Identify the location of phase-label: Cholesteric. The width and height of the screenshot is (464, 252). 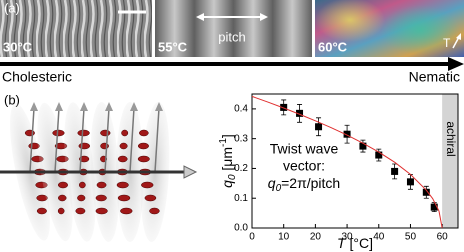
(37, 77).